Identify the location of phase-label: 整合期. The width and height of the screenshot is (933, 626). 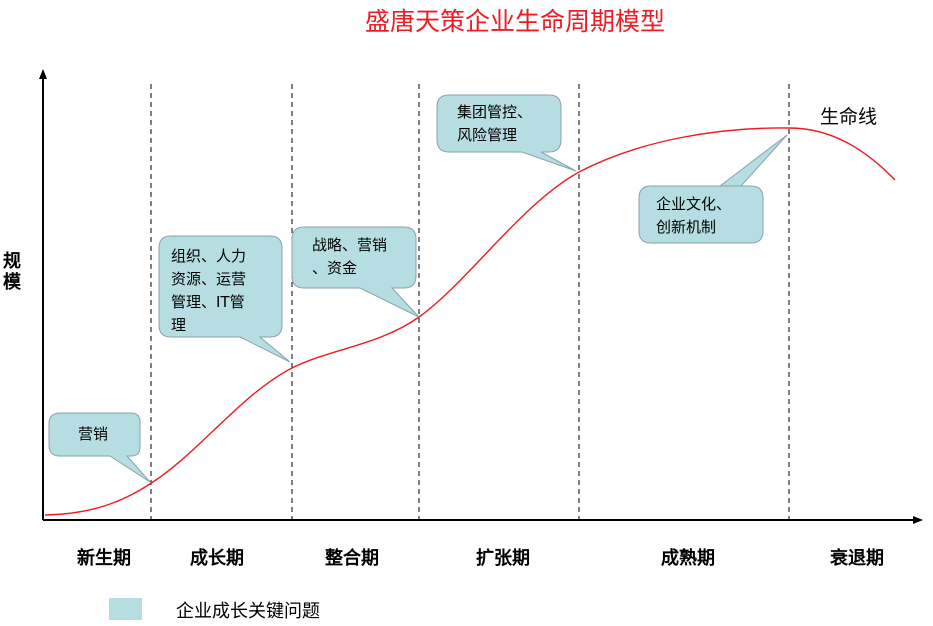
(352, 558).